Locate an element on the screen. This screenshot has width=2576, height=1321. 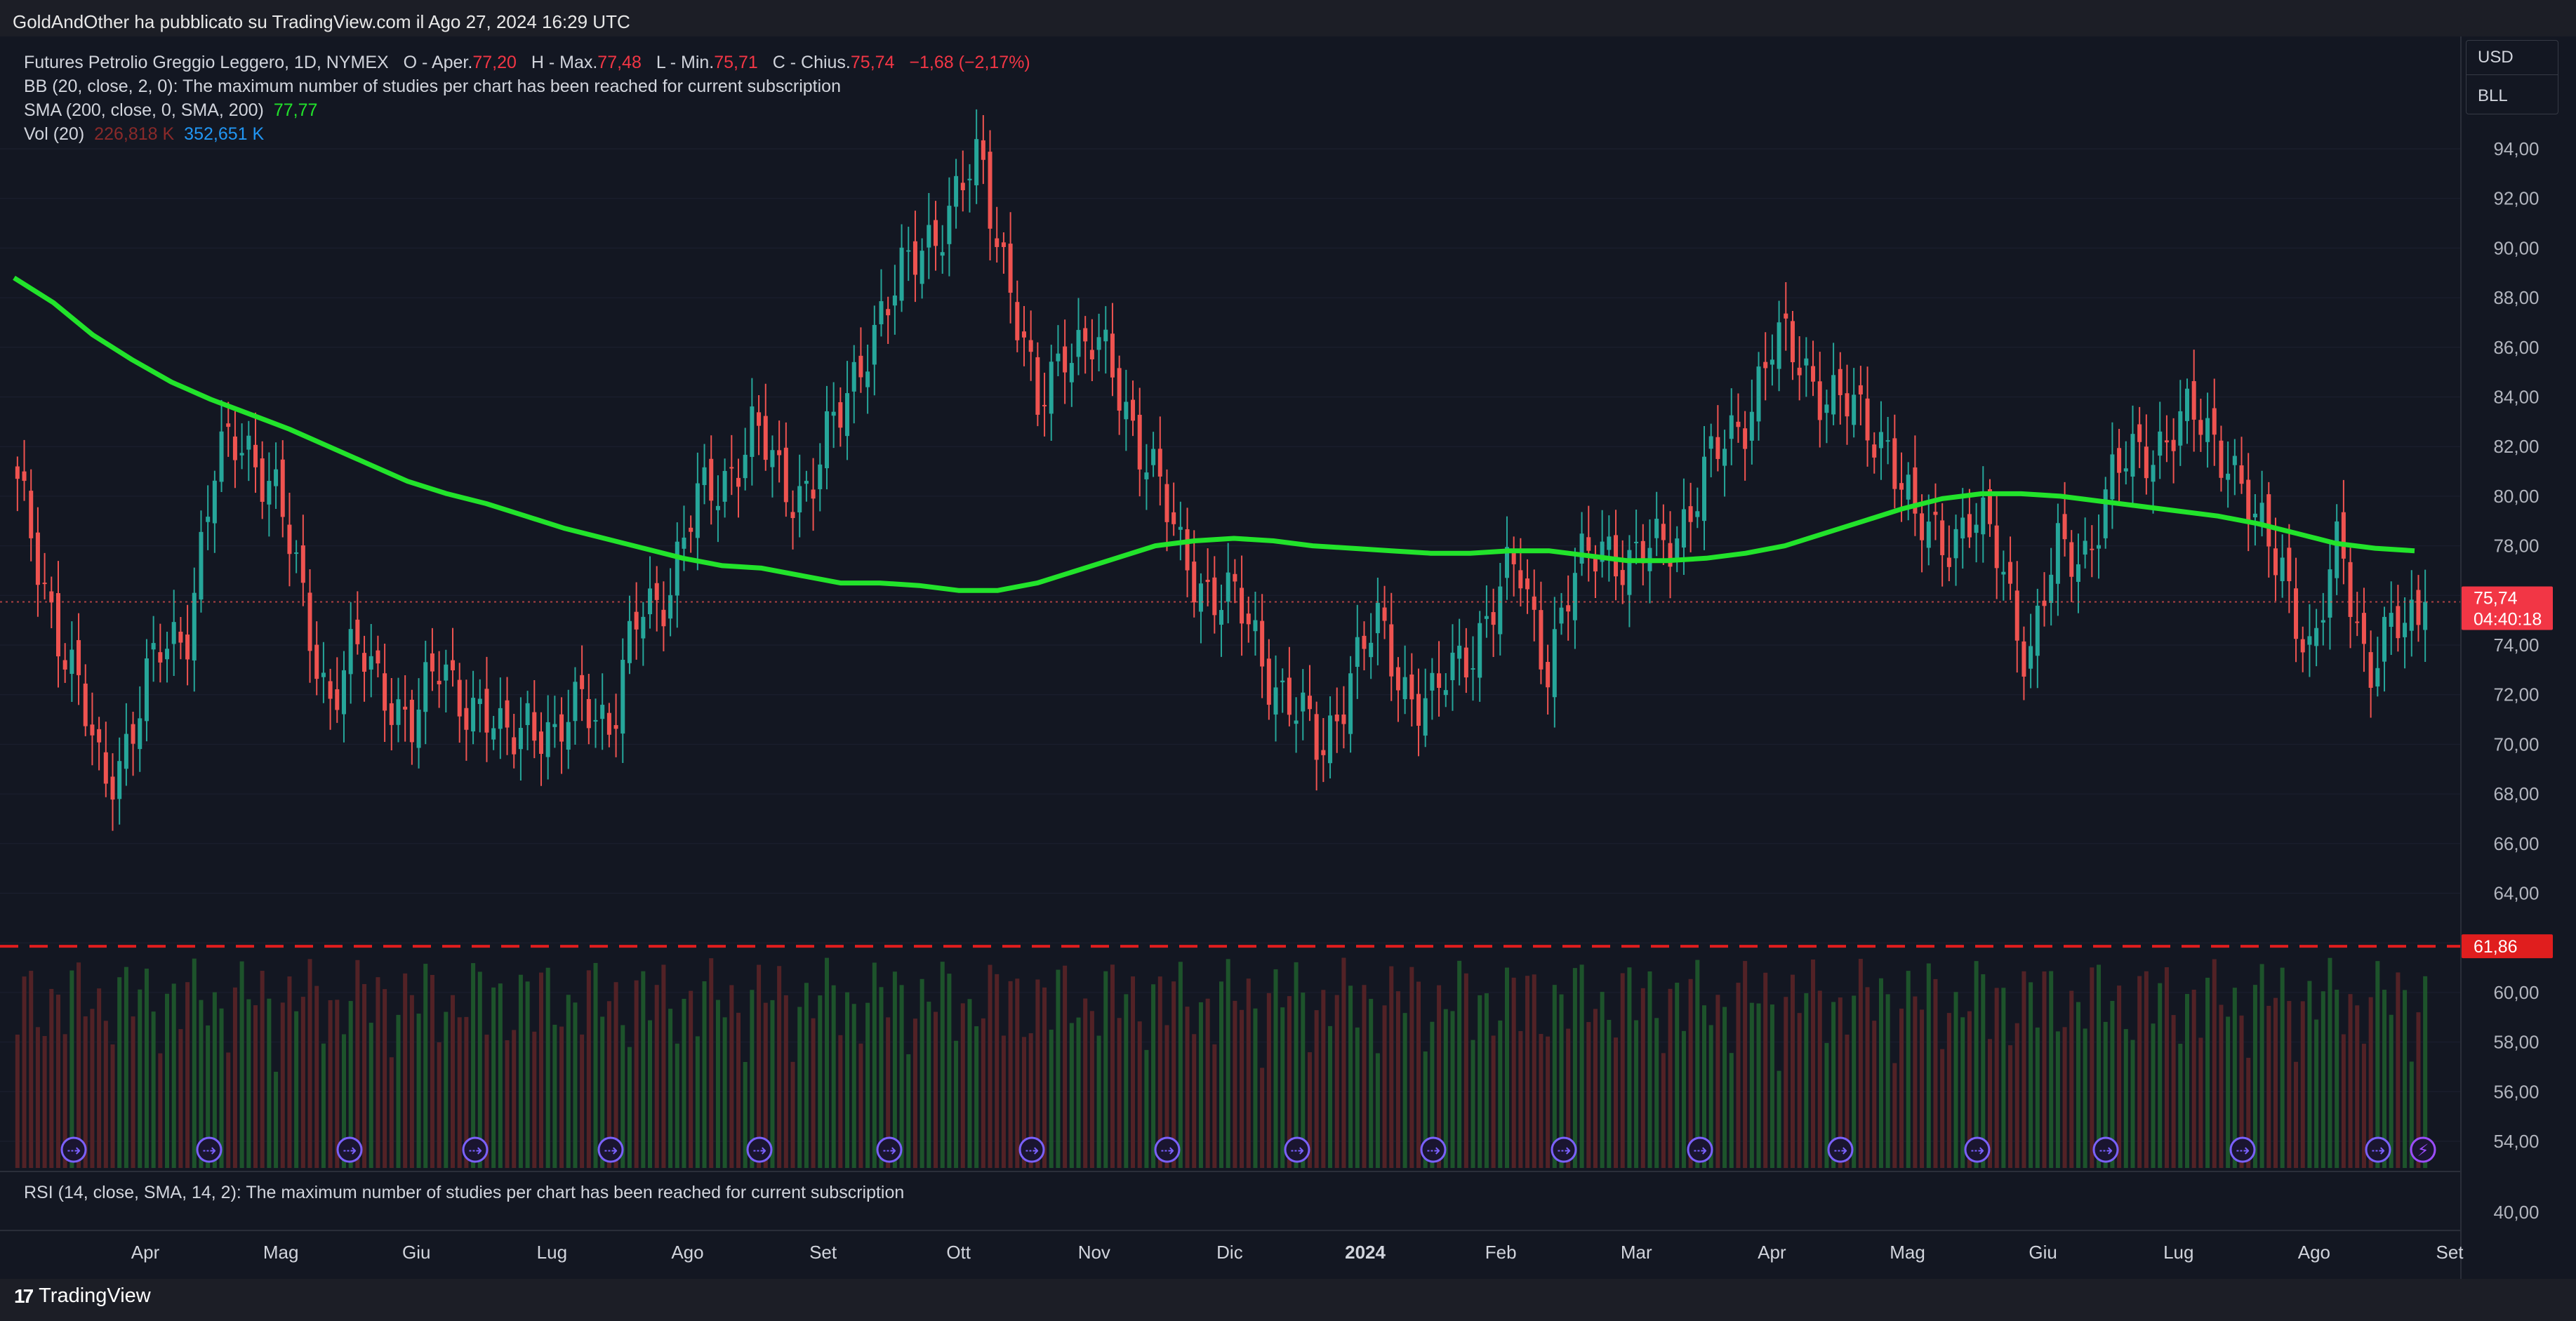
price-tick-label: 84,00 is located at coordinates (2516, 397).